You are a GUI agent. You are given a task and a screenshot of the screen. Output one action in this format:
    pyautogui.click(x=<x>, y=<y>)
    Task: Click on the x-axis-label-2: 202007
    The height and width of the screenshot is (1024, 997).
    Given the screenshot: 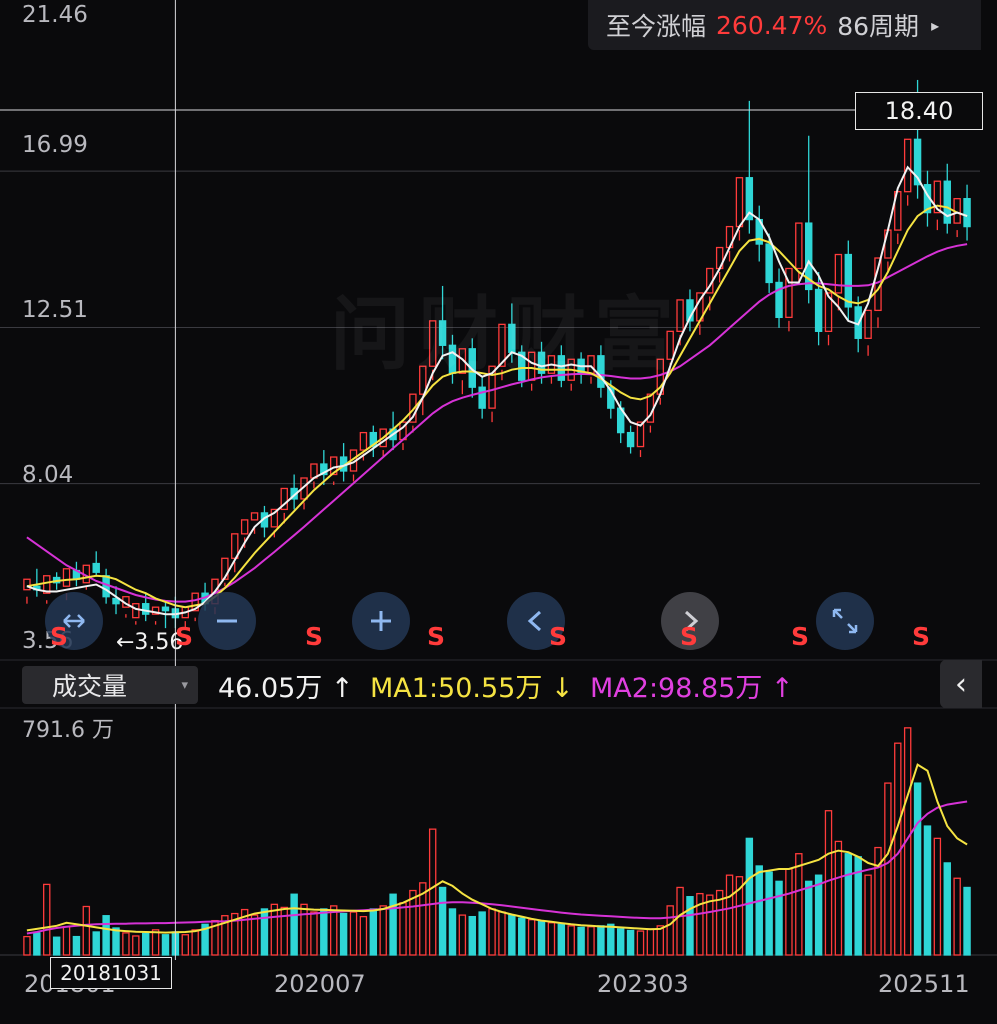 What is the action you would take?
    pyautogui.click(x=320, y=984)
    